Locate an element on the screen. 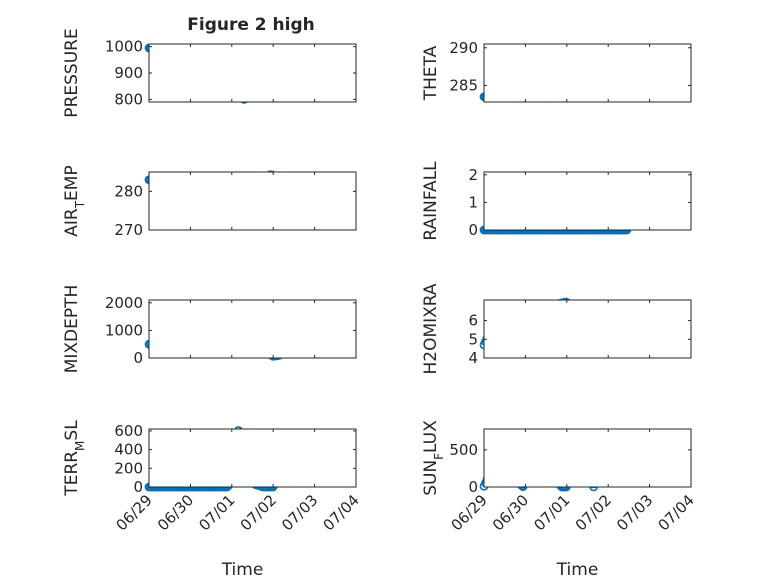 The height and width of the screenshot is (583, 778). panel-mixdepth: 0 1000 2000 MIXDEPTH is located at coordinates (209, 329).